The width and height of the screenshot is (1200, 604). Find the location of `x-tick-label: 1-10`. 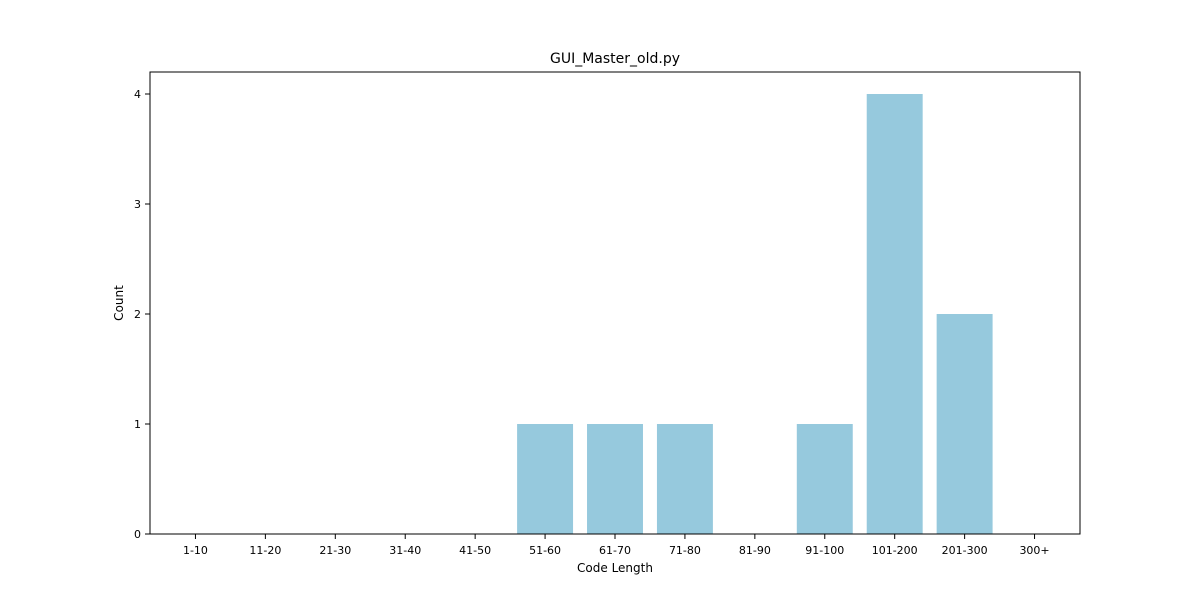

x-tick-label: 1-10 is located at coordinates (195, 550).